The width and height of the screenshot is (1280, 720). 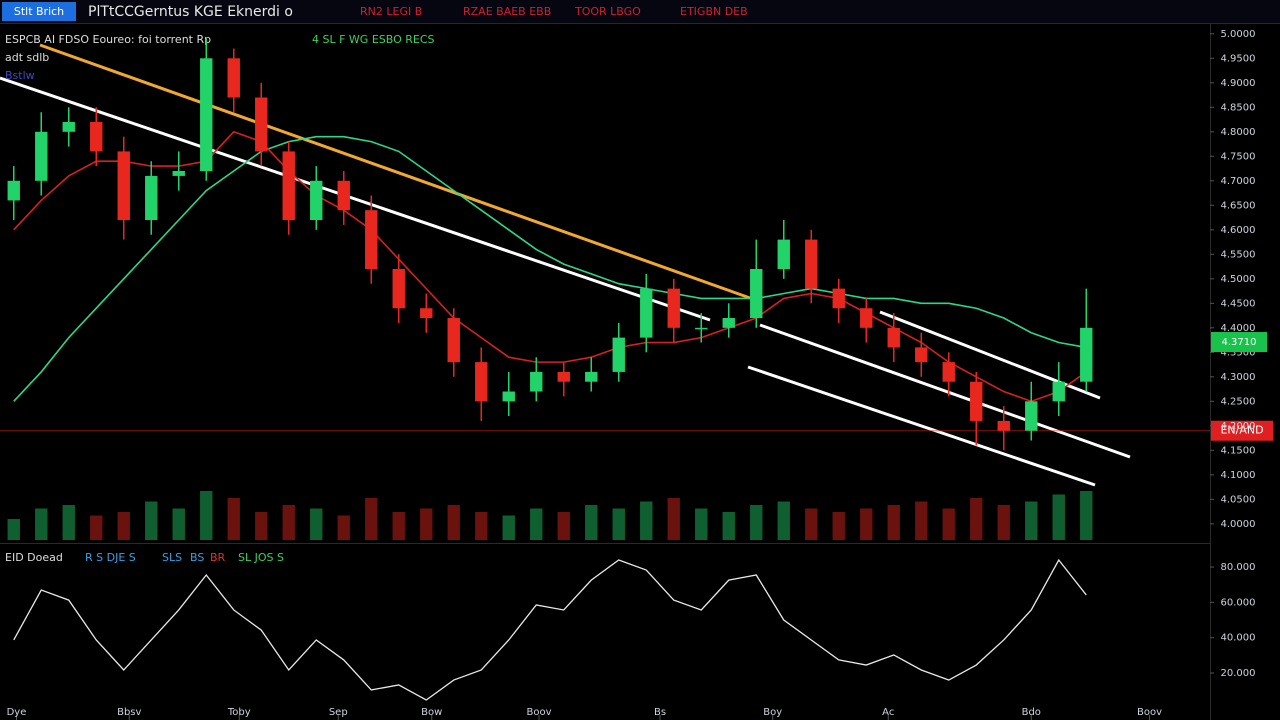 I want to click on x-tick-label: Bow, so click(x=431, y=712).